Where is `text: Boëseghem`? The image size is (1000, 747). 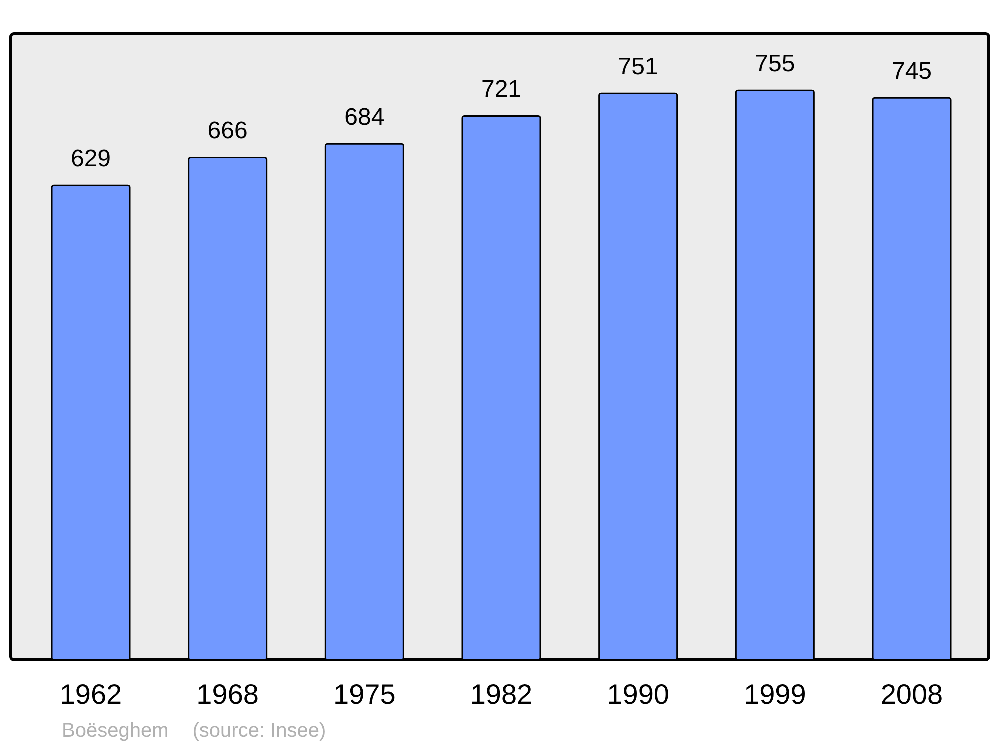
text: Boëseghem is located at coordinates (115, 731).